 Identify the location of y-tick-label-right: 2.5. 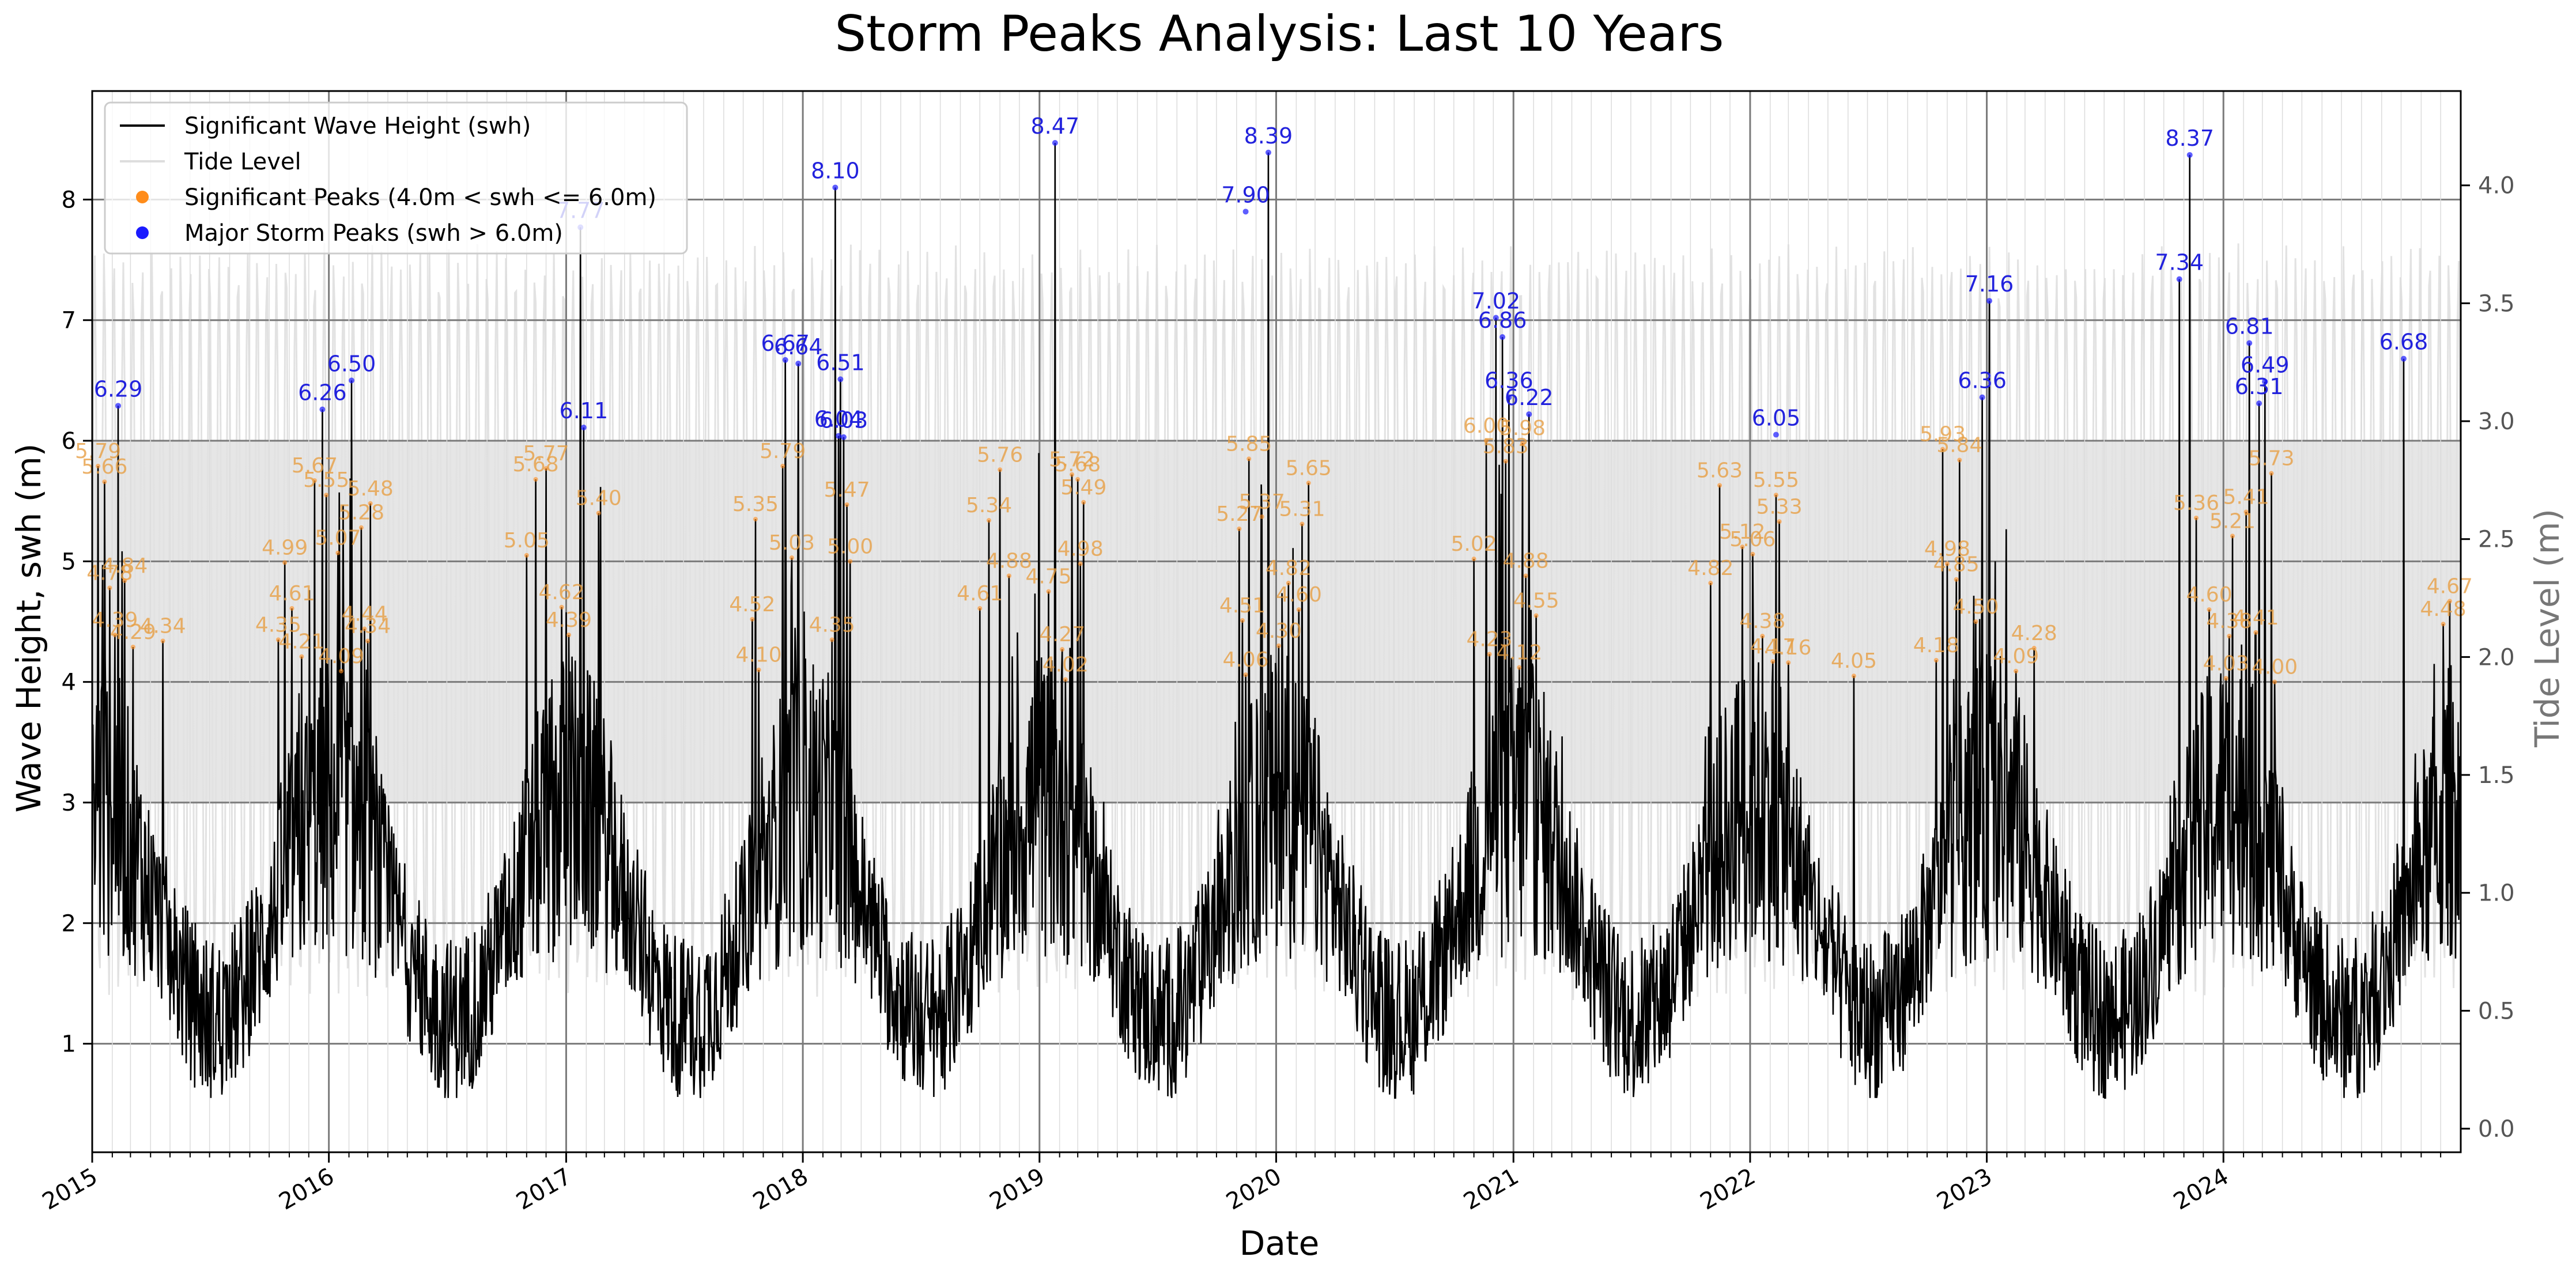
(2496, 540).